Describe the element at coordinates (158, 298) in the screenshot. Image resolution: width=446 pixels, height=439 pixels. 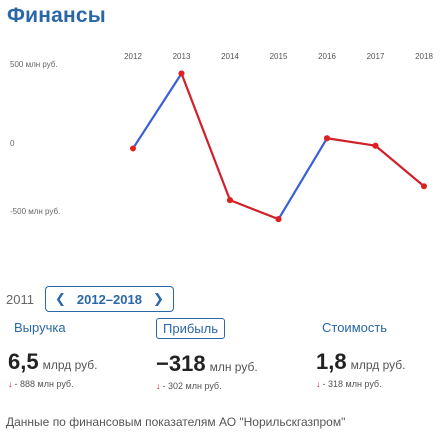
I see `chevron-right-icon: ❯` at that location.